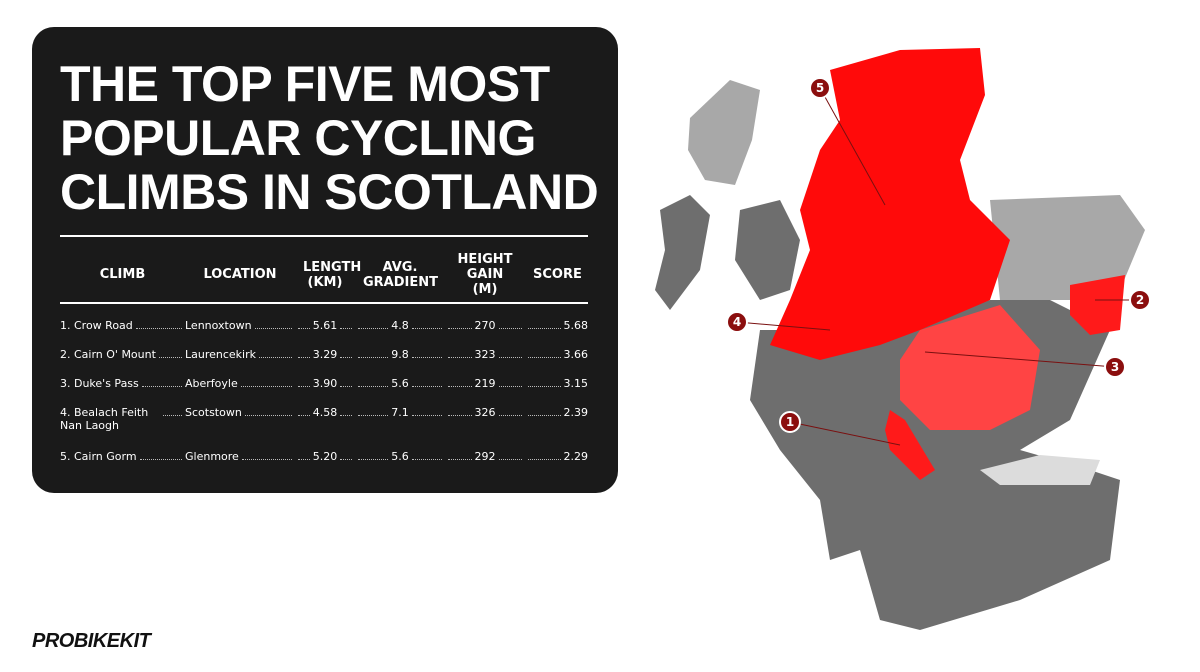 The width and height of the screenshot is (1200, 672). I want to click on highland-region, so click(890, 204).